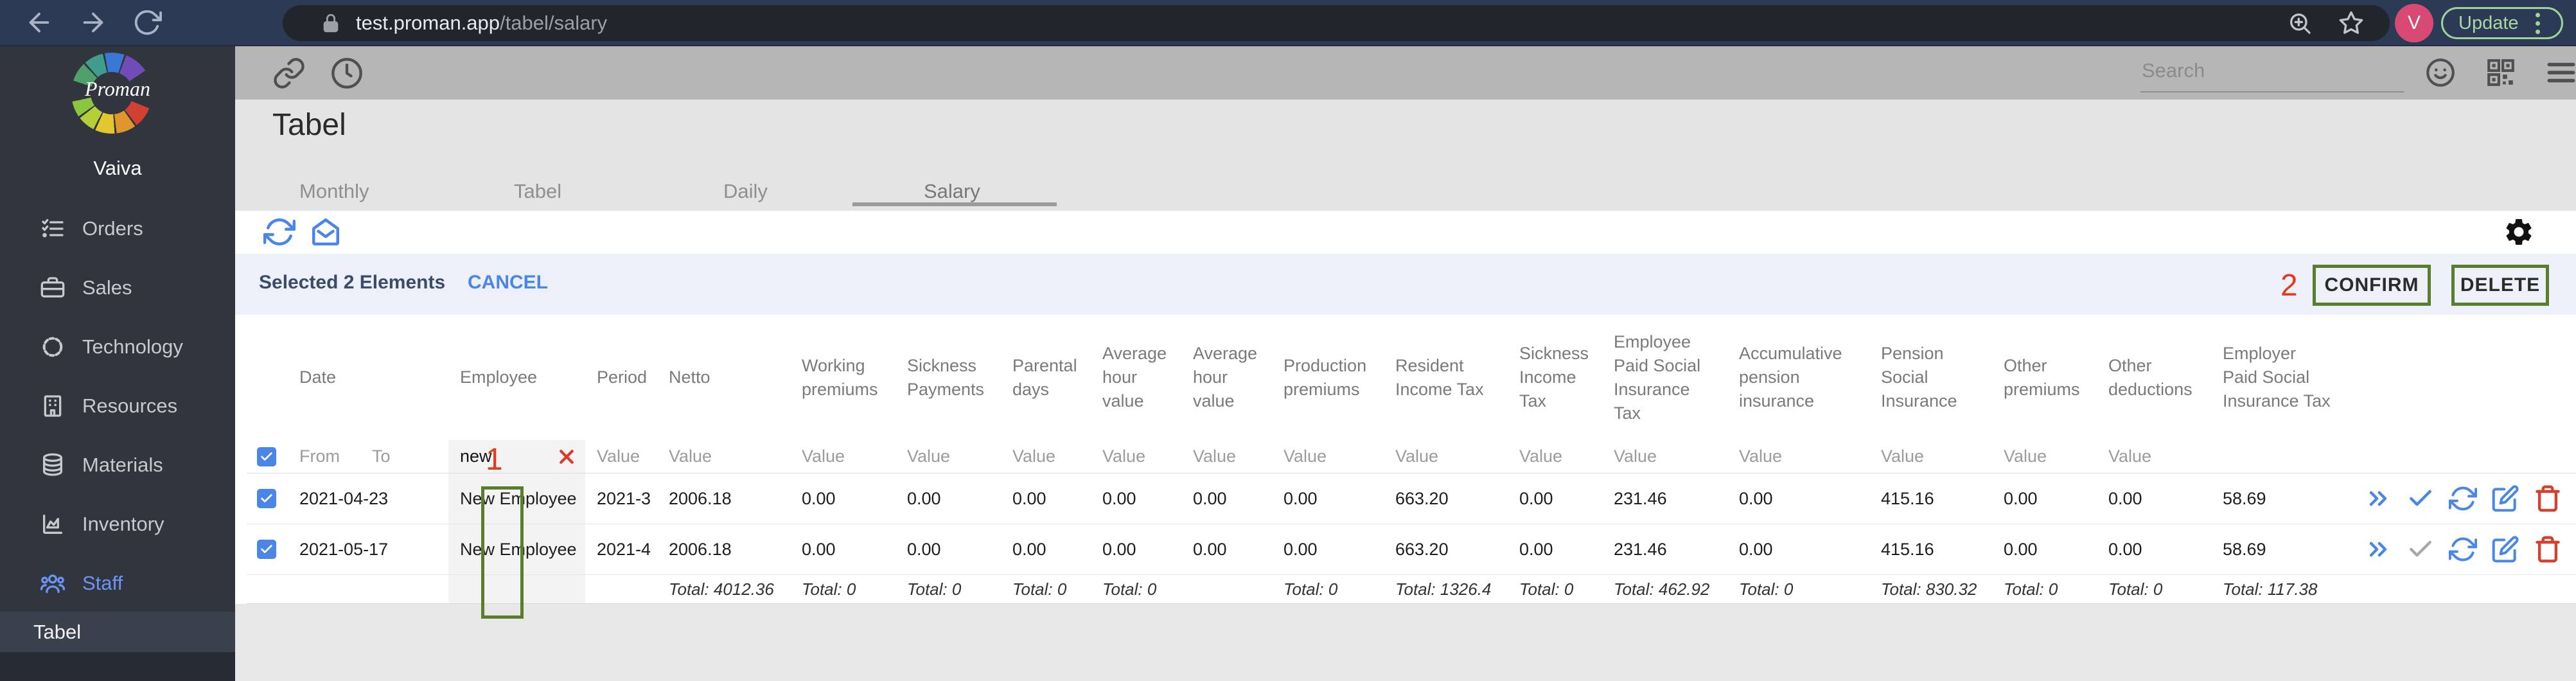 The image size is (2576, 681). What do you see at coordinates (318, 377) in the screenshot?
I see `col-header: Date` at bounding box center [318, 377].